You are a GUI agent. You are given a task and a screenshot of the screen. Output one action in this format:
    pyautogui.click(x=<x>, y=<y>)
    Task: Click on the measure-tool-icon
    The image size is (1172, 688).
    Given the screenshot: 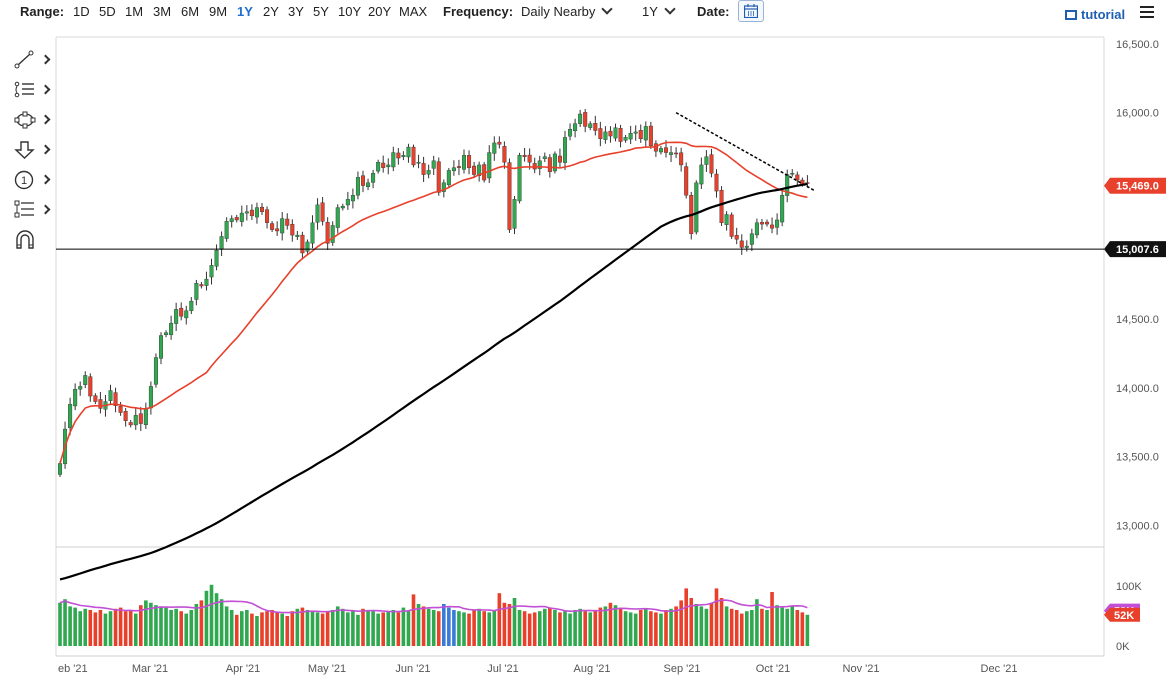 What is the action you would take?
    pyautogui.click(x=24, y=209)
    